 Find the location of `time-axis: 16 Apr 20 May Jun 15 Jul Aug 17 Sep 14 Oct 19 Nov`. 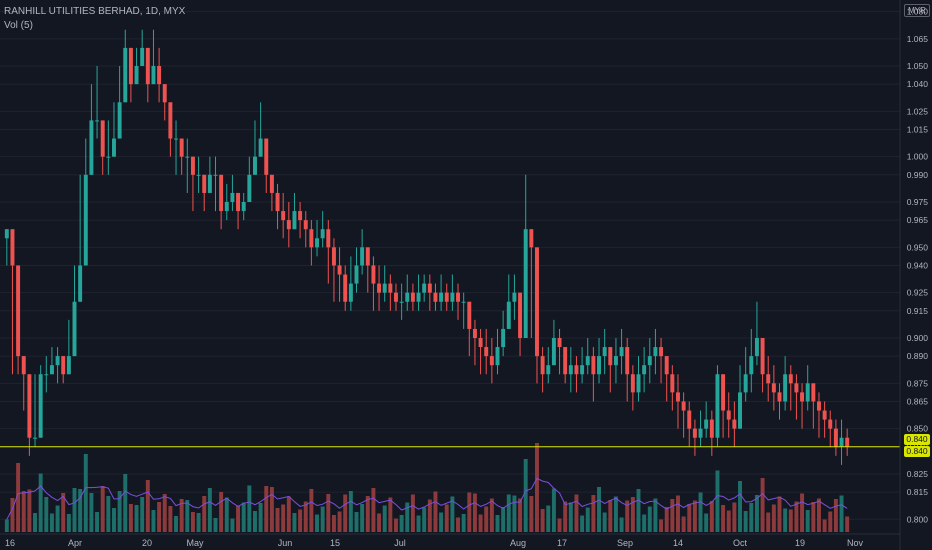

time-axis: 16 Apr 20 May Jun 15 Jul Aug 17 Sep 14 Oct 19 Nov is located at coordinates (434, 543).